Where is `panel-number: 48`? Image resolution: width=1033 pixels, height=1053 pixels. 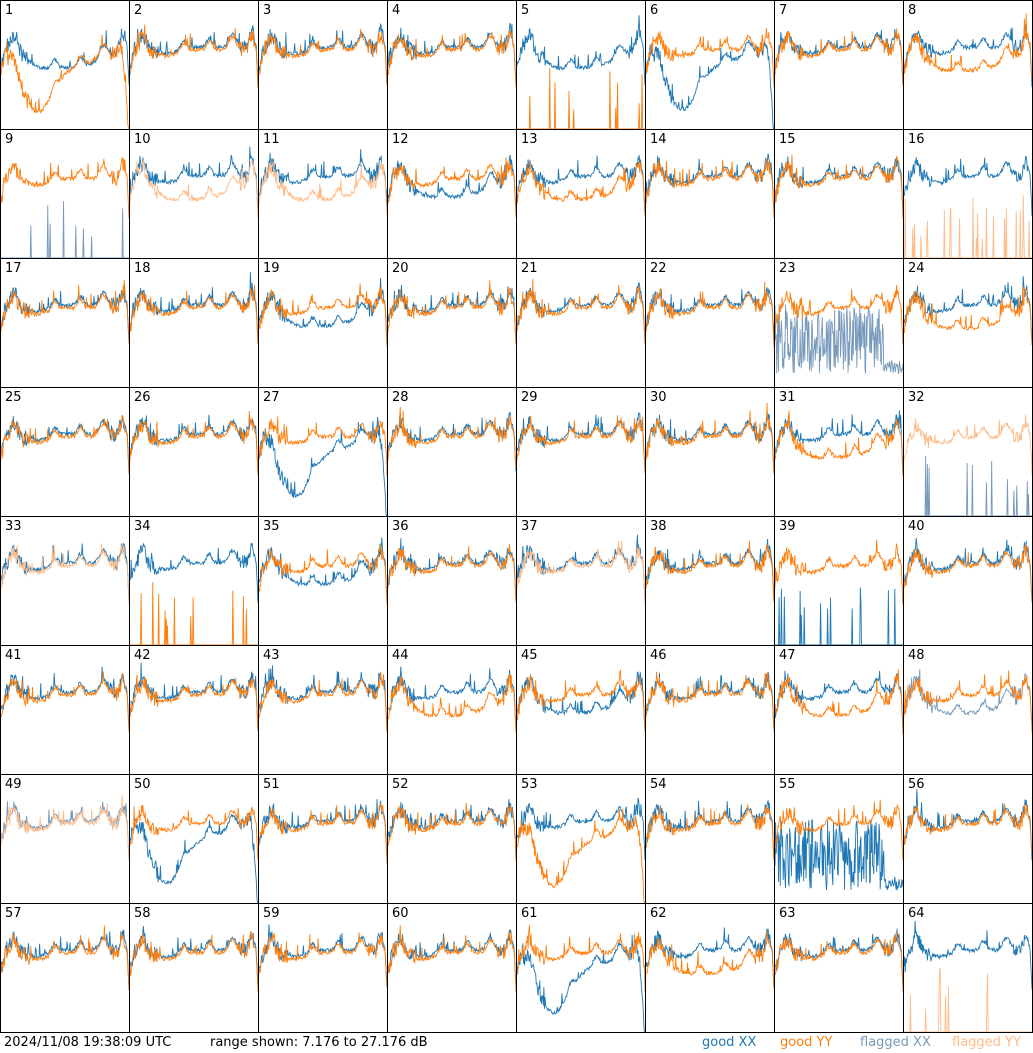 panel-number: 48 is located at coordinates (916, 655).